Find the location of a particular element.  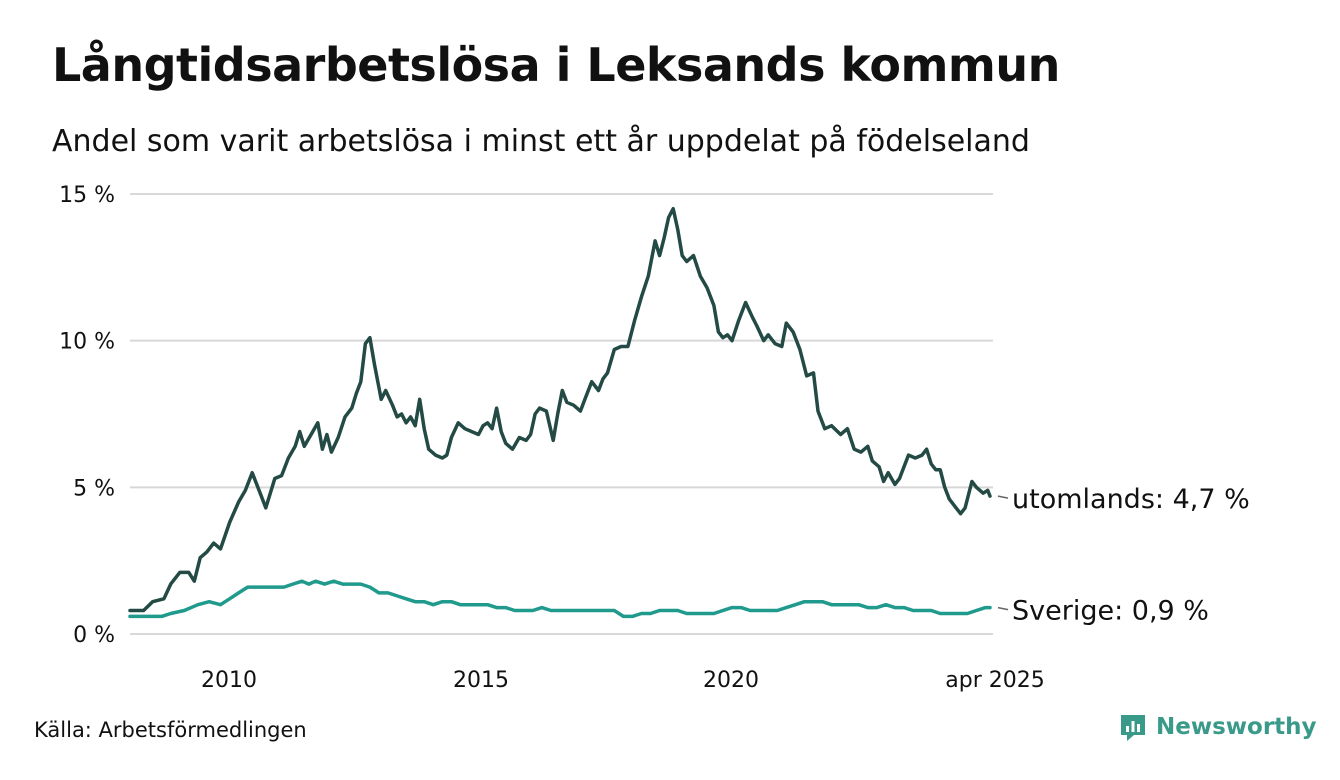

x-tick-label: apr 2025 is located at coordinates (994, 680).